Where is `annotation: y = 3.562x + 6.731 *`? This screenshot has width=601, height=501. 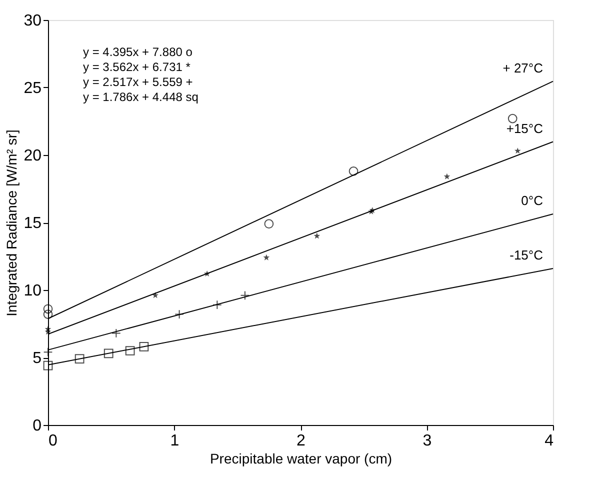 annotation: y = 3.562x + 6.731 * is located at coordinates (137, 67).